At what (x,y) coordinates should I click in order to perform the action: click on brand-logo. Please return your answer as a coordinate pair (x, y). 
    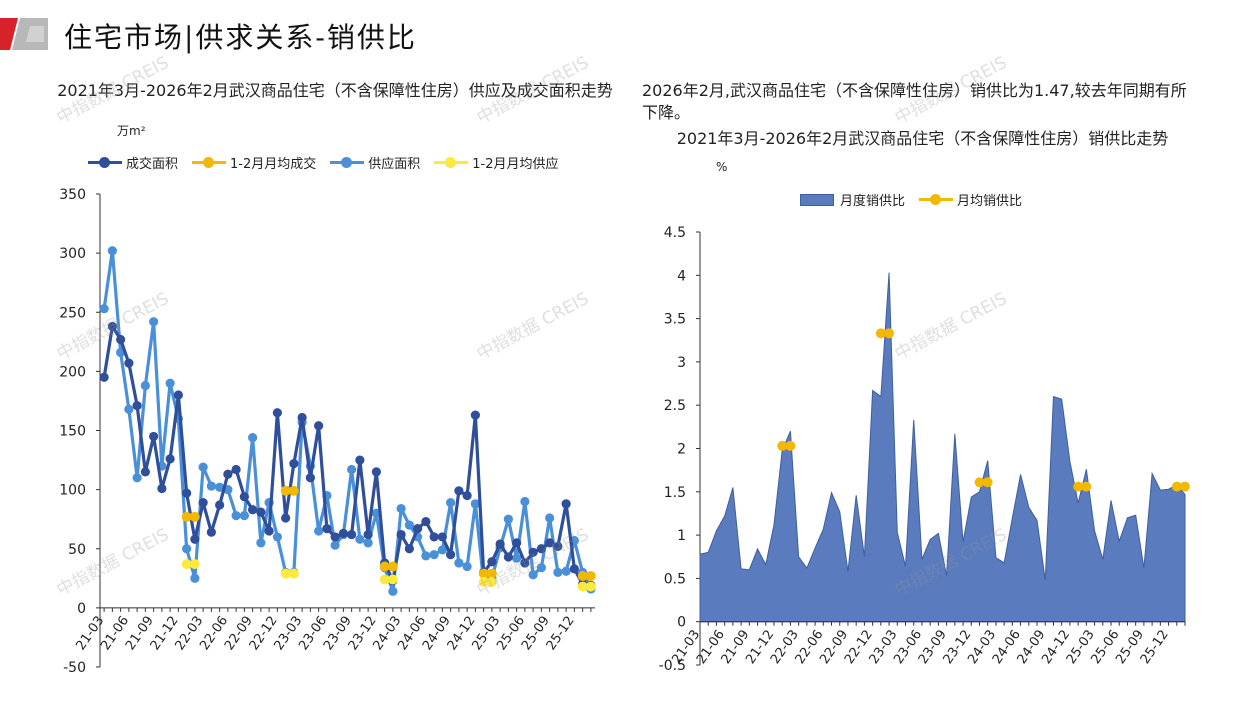
    Looking at the image, I should click on (24, 34).